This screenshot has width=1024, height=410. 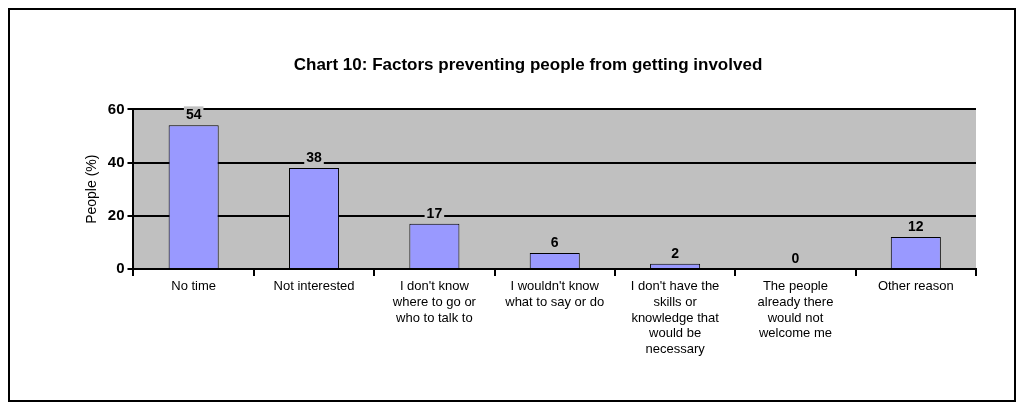 I want to click on y-tick-label: 20, so click(x=116, y=214).